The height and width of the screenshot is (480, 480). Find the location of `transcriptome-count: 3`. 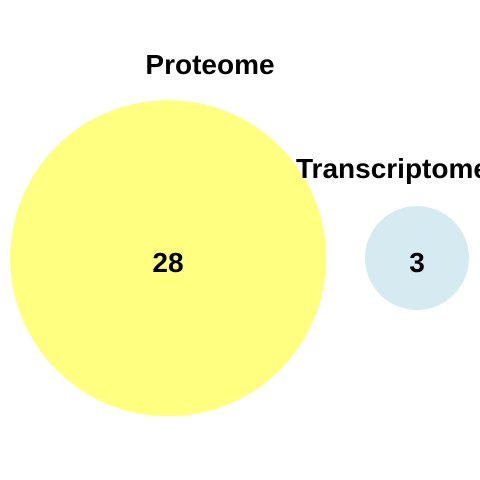

transcriptome-count: 3 is located at coordinates (417, 262).